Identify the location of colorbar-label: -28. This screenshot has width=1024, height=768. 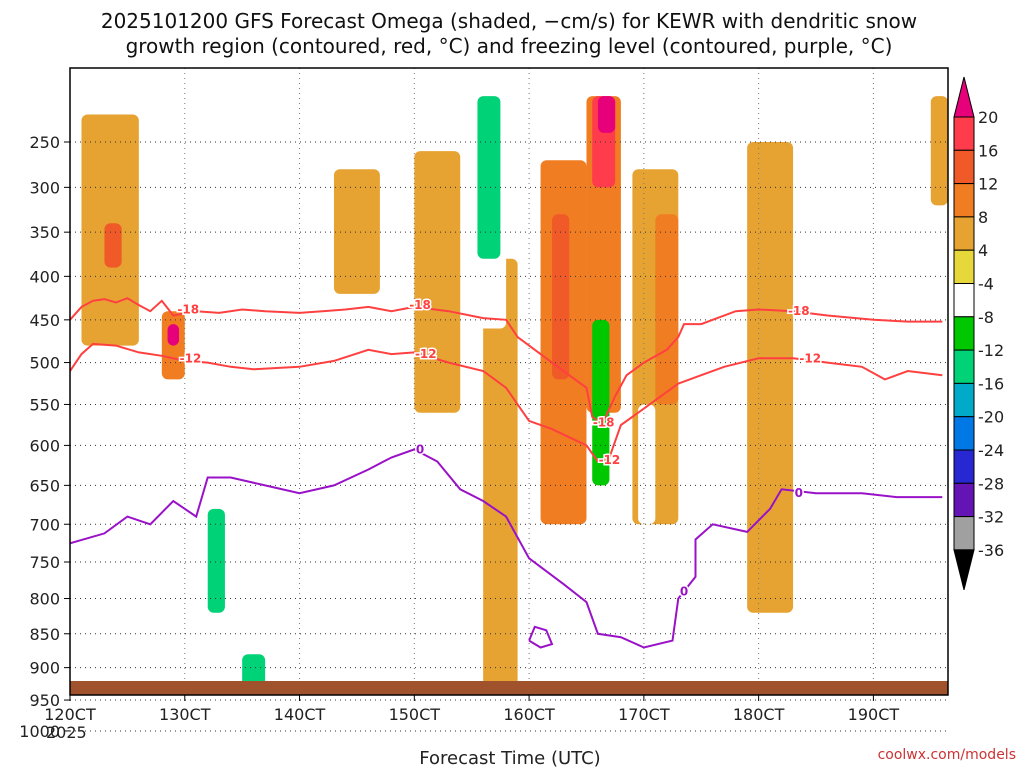
(991, 483).